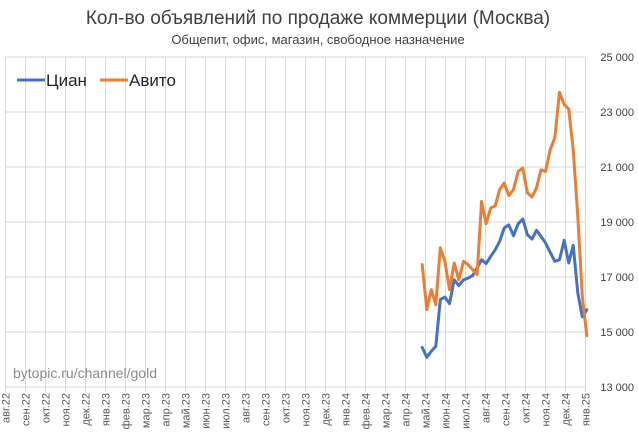  I want to click on x-tick-label: сен.24, so click(507, 409).